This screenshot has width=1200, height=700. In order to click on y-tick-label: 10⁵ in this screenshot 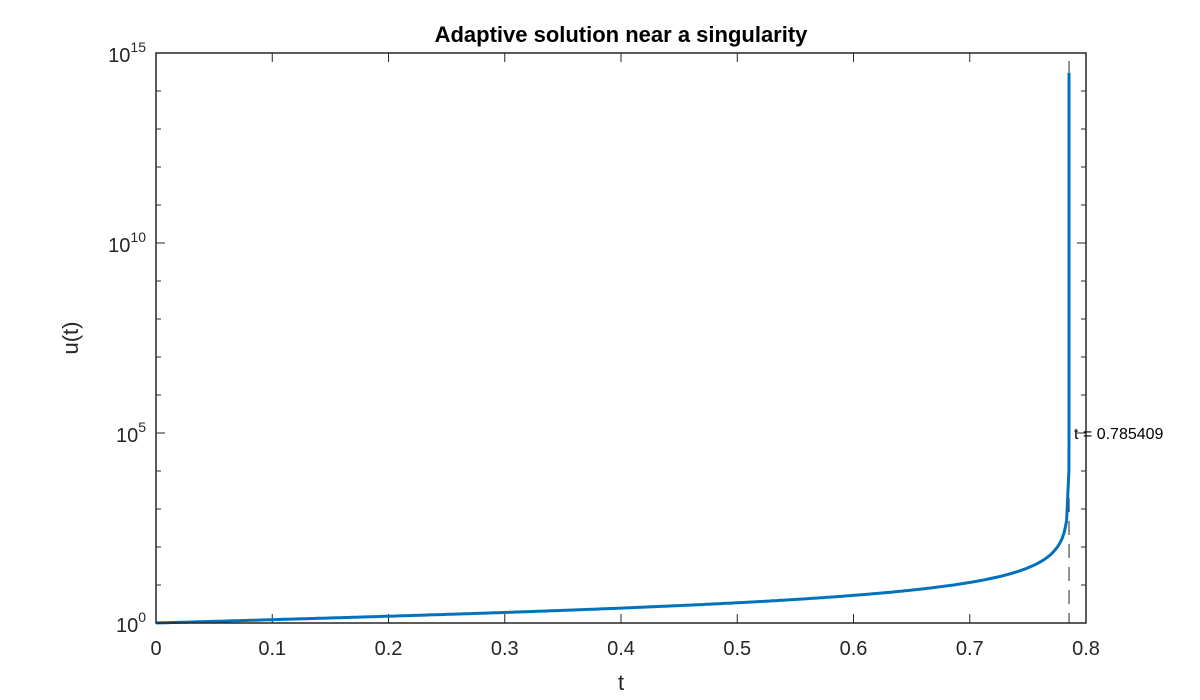, I will do `click(131, 433)`.